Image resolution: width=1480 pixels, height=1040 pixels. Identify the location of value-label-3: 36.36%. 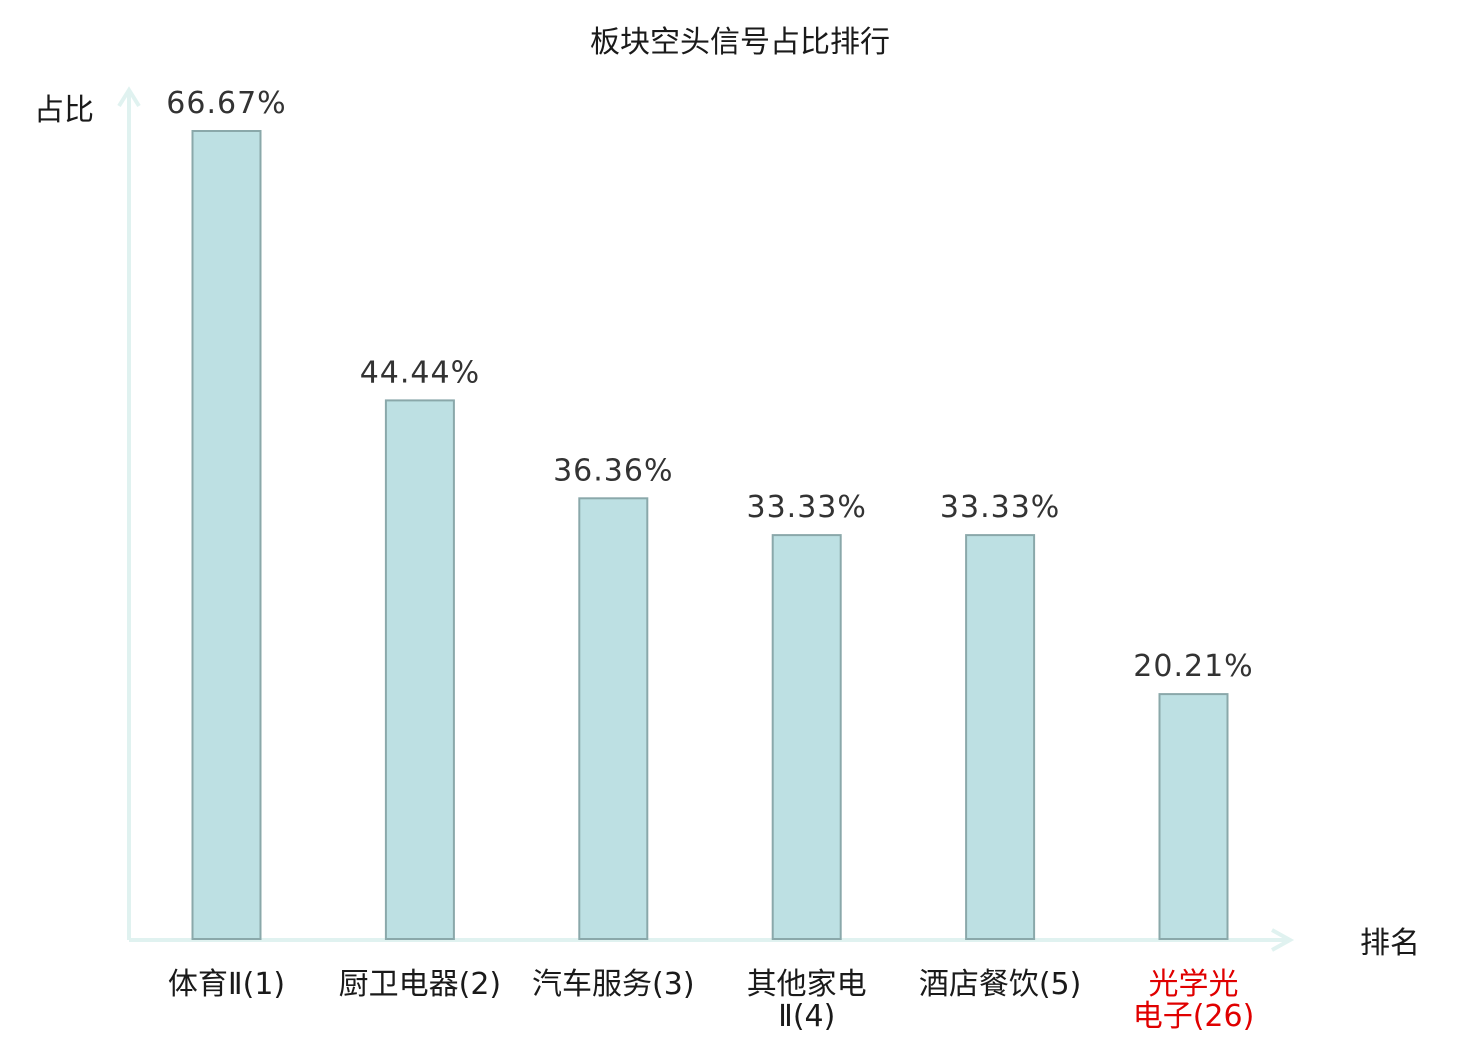
(613, 470).